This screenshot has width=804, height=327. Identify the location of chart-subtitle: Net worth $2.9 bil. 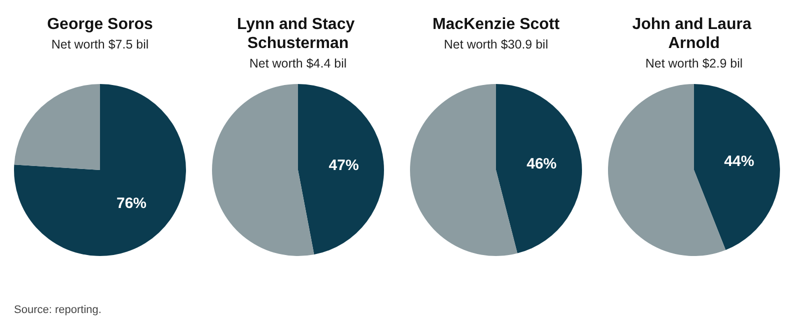
(694, 63).